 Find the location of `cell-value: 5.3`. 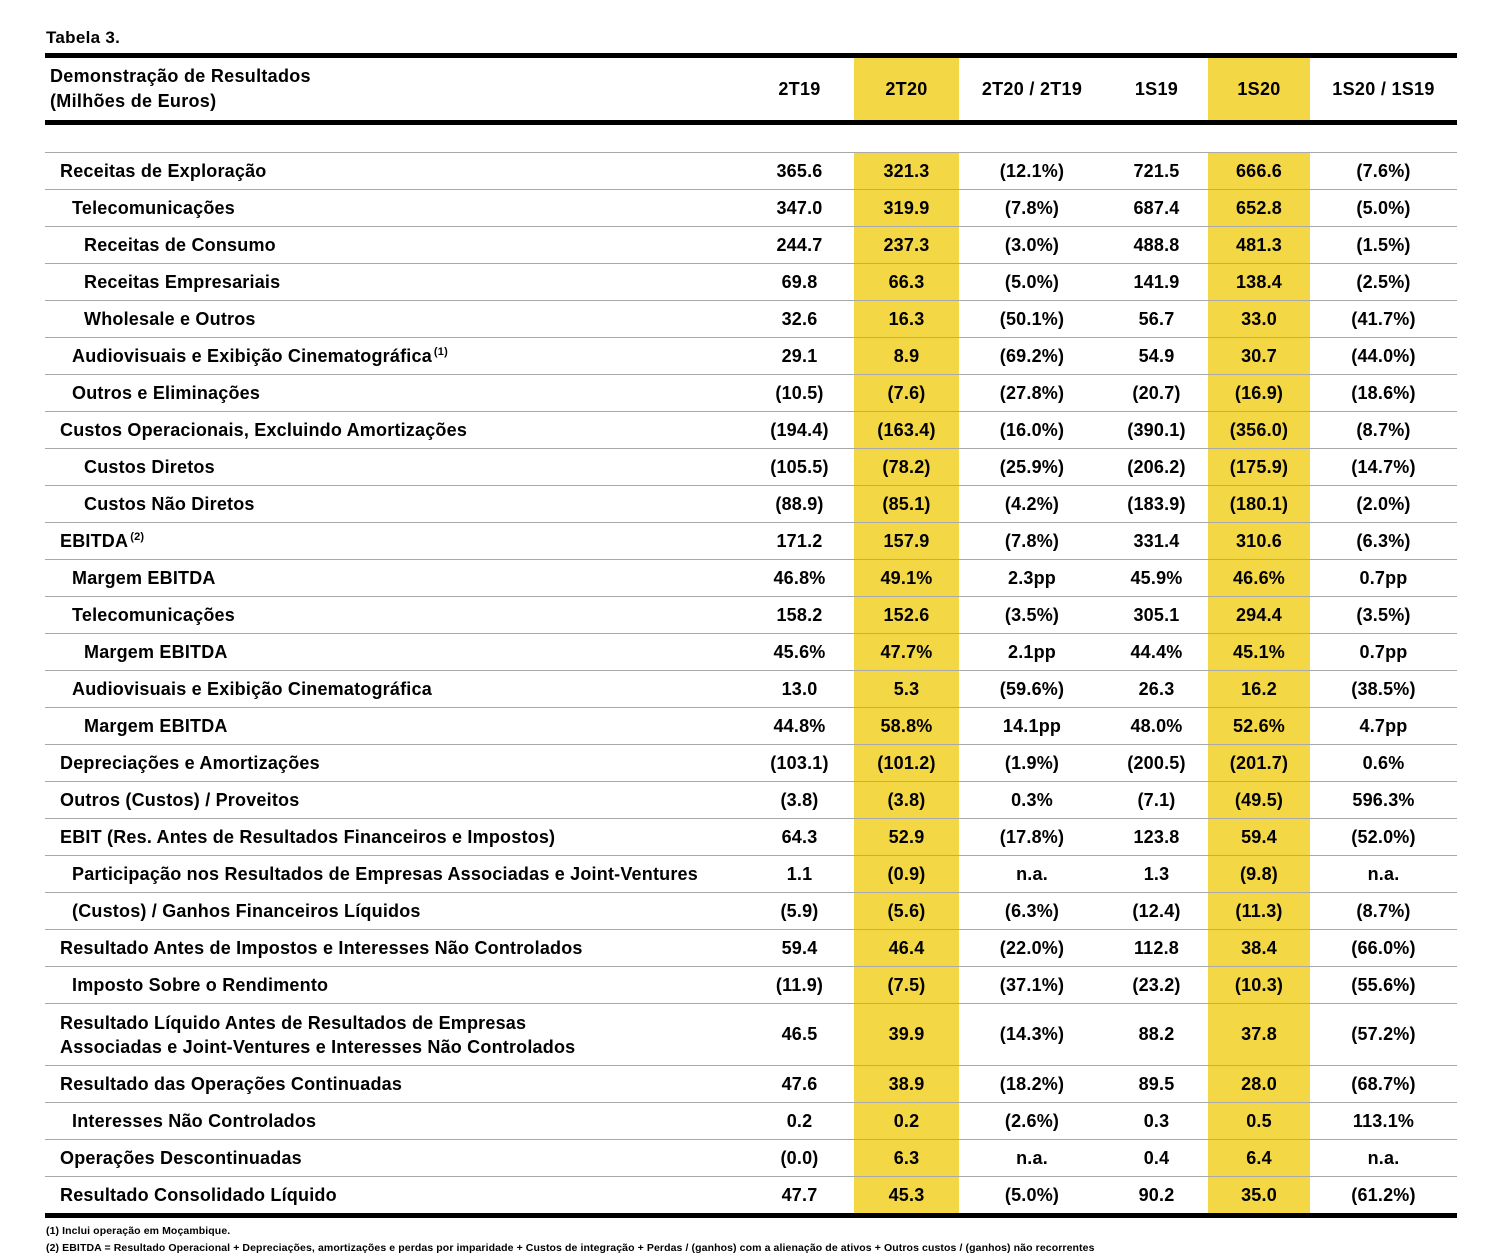

cell-value: 5.3 is located at coordinates (906, 689).